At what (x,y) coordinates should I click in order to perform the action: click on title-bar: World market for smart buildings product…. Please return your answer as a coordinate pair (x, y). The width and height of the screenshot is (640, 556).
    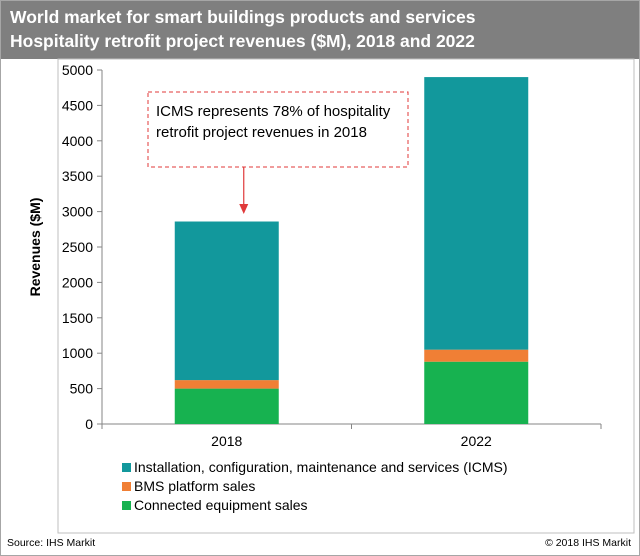
    Looking at the image, I should click on (320, 30).